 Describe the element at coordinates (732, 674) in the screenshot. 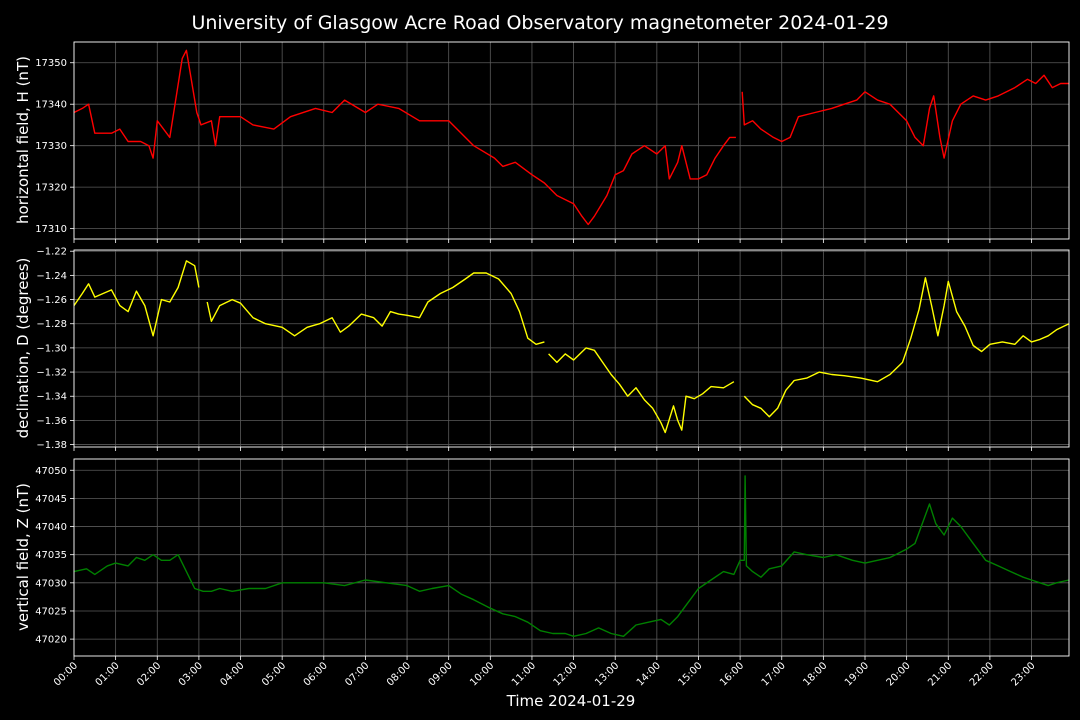

I see `x-tick-label-16: 16:00` at that location.